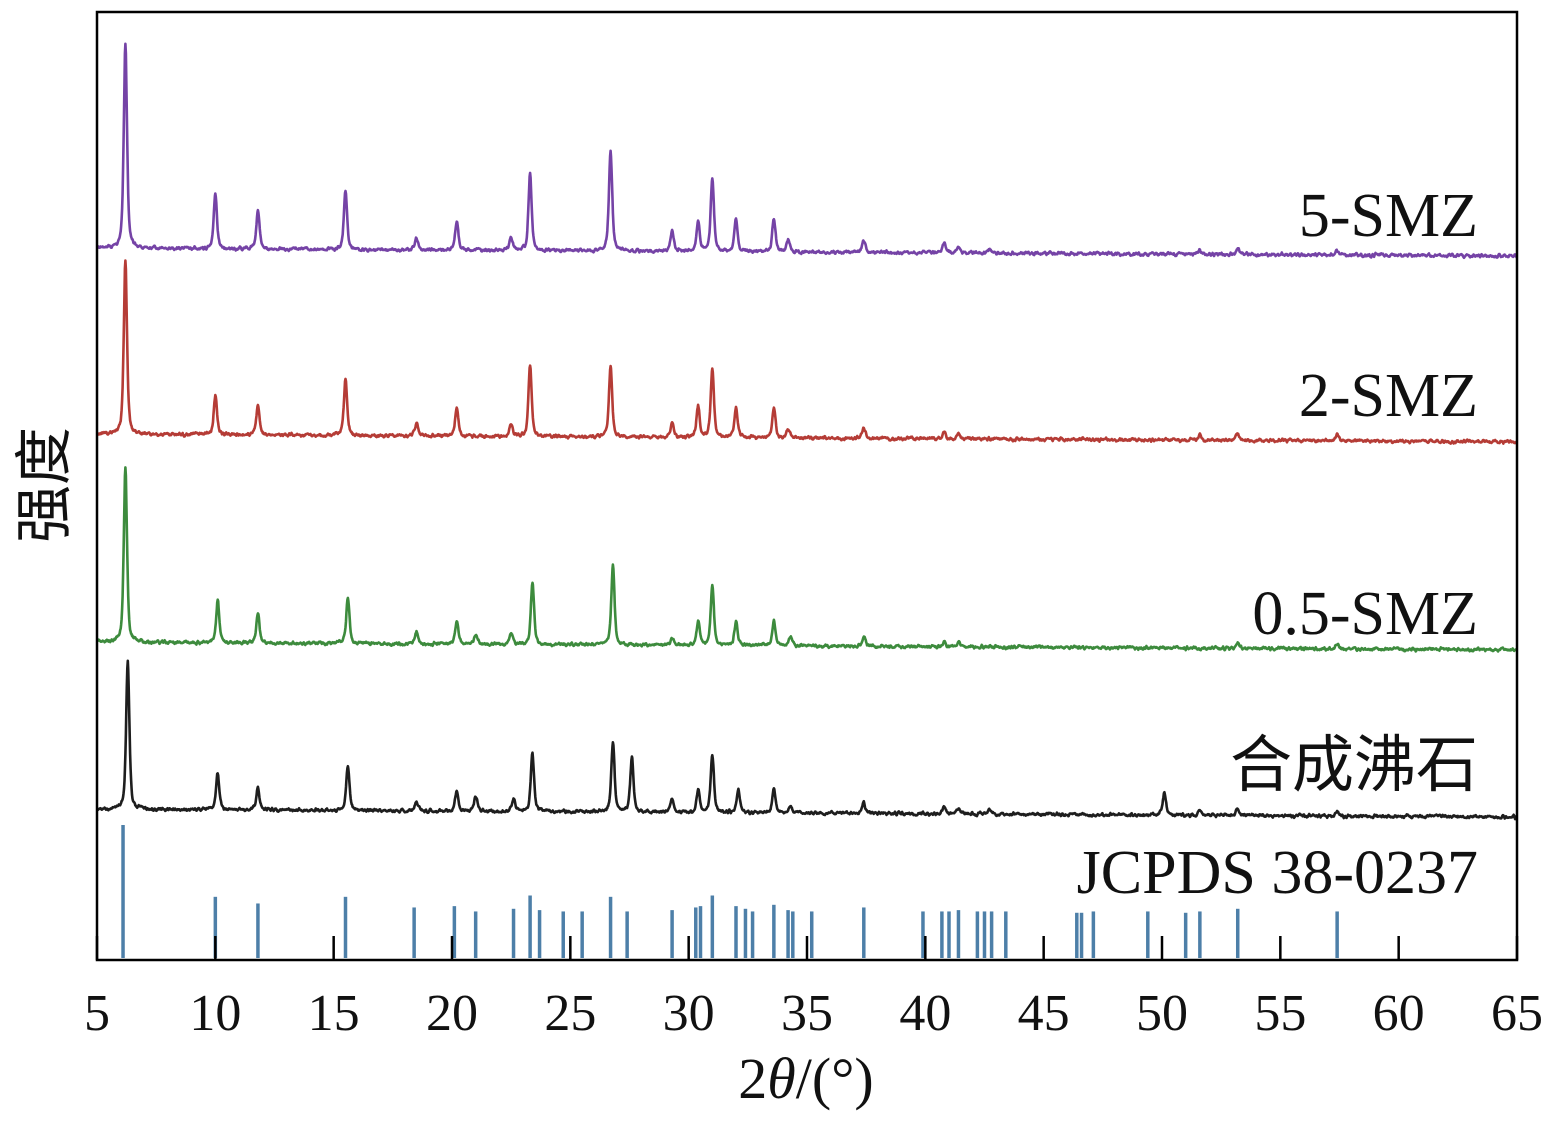  Describe the element at coordinates (806, 740) in the screenshot. I see `trace-synthetic-zeolite` at that location.